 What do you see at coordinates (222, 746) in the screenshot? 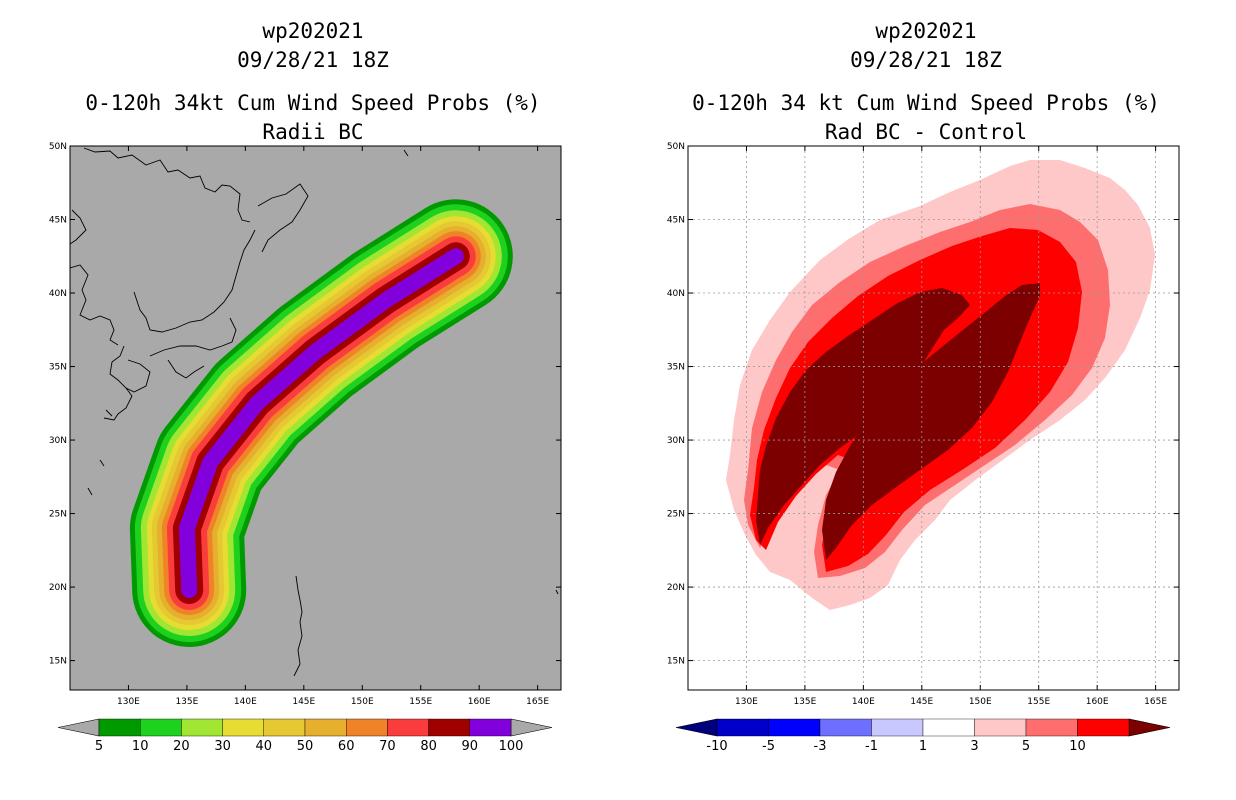
I see `colorbar-label: 30` at bounding box center [222, 746].